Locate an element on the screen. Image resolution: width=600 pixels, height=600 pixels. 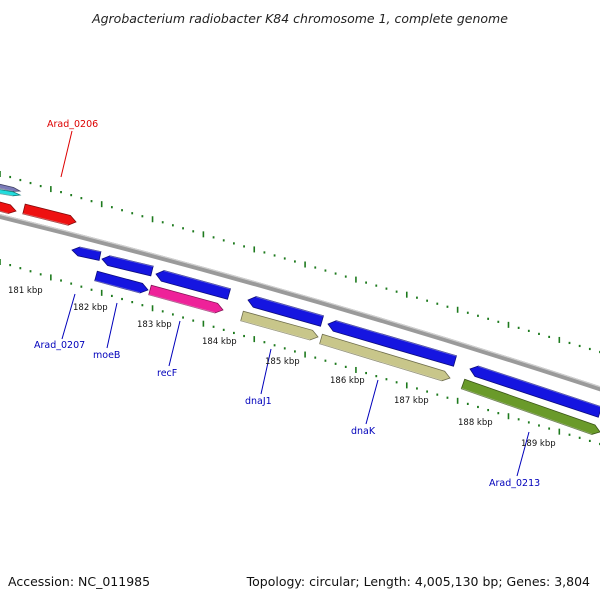
gene-feature-reverse-6-highlight is located at coordinates (539, 386).